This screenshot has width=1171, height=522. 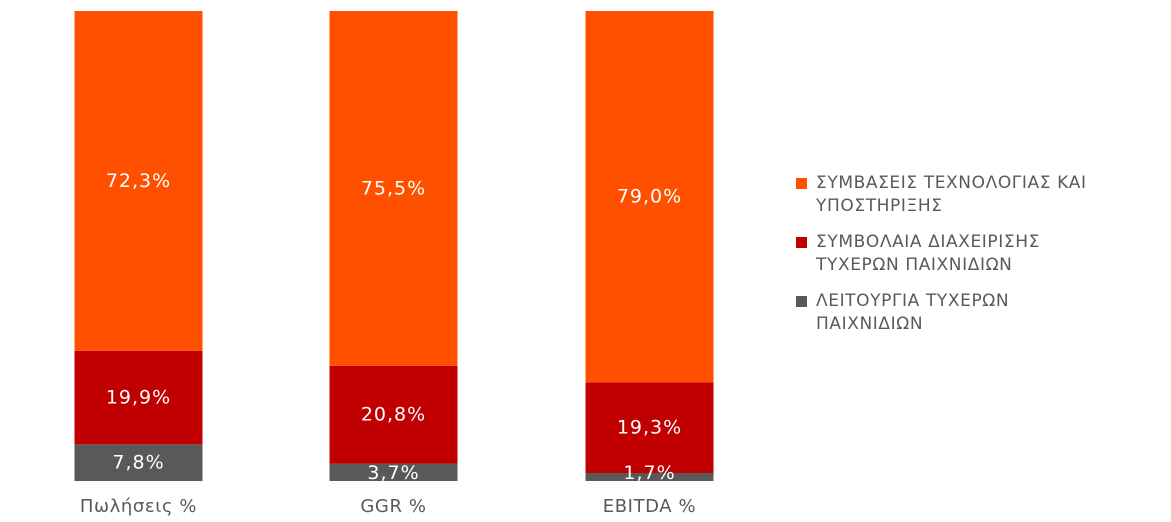 I want to click on data-label-category-series-1: 19,9%, so click(x=138, y=398).